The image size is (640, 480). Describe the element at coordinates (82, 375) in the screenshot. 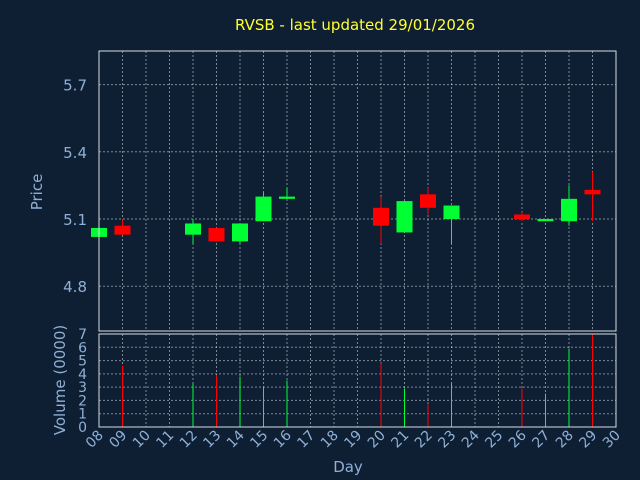

I see `volume-tick-label: 4` at that location.